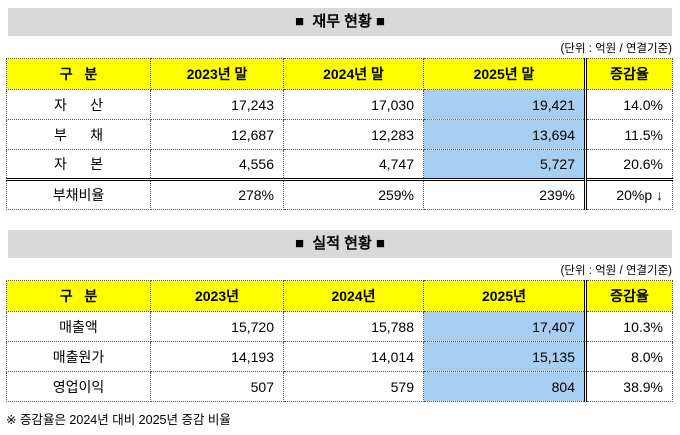 This screenshot has height=435, width=680. What do you see at coordinates (217, 386) in the screenshot?
I see `value-cell: 507` at bounding box center [217, 386].